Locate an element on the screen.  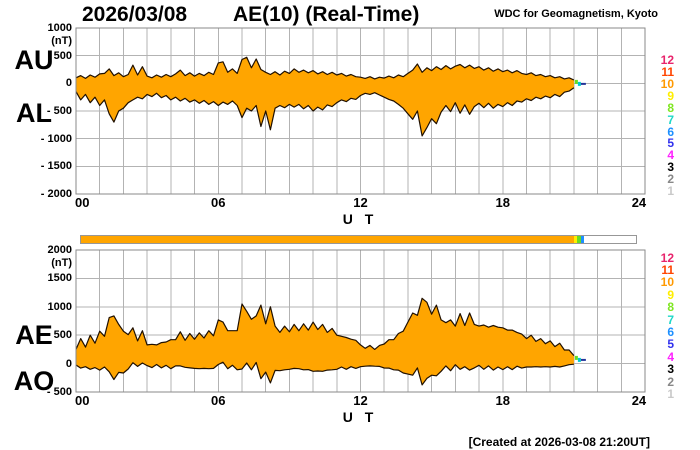
data-source-label: WDC for Geomagnetism, Kyoto is located at coordinates (576, 14).